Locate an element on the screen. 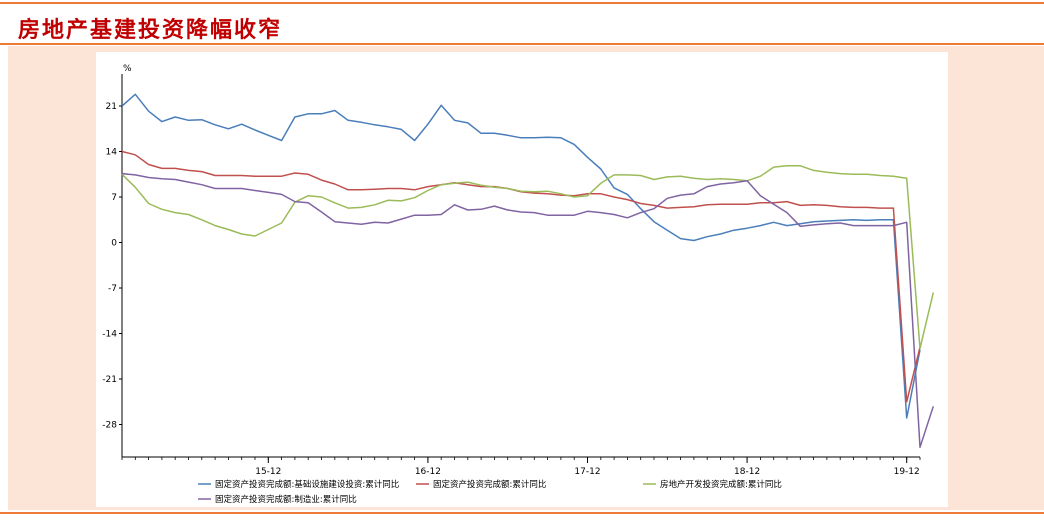 This screenshot has width=1044, height=522. y-tick-label: -14 is located at coordinates (109, 335).